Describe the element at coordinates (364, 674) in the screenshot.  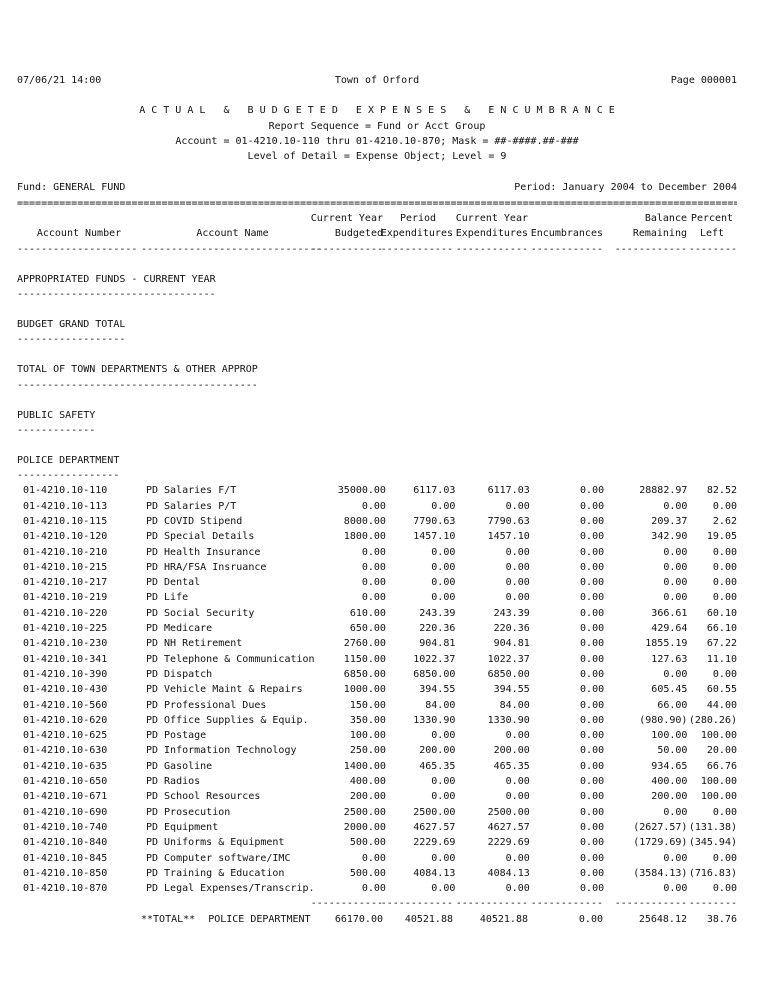
I see `cell-budgeted: 6850.00` at that location.